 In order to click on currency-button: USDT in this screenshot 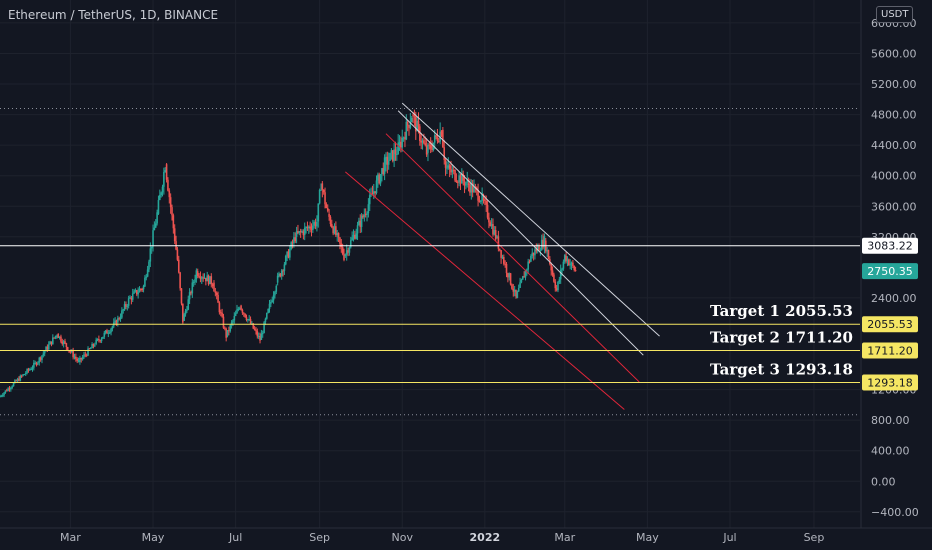, I will do `click(895, 14)`.